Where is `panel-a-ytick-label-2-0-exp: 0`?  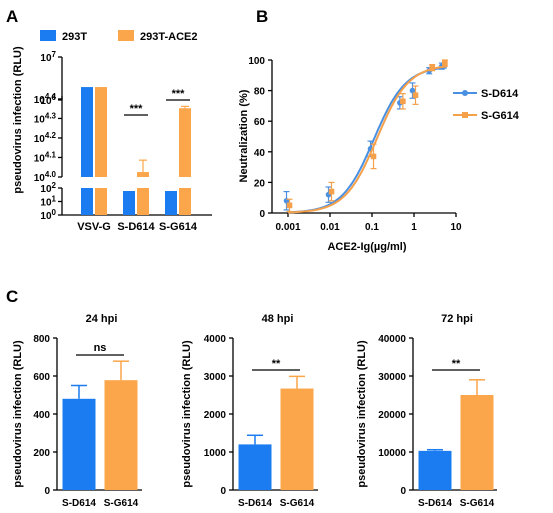 panel-a-ytick-label-2-0-exp: 0 is located at coordinates (54, 212).